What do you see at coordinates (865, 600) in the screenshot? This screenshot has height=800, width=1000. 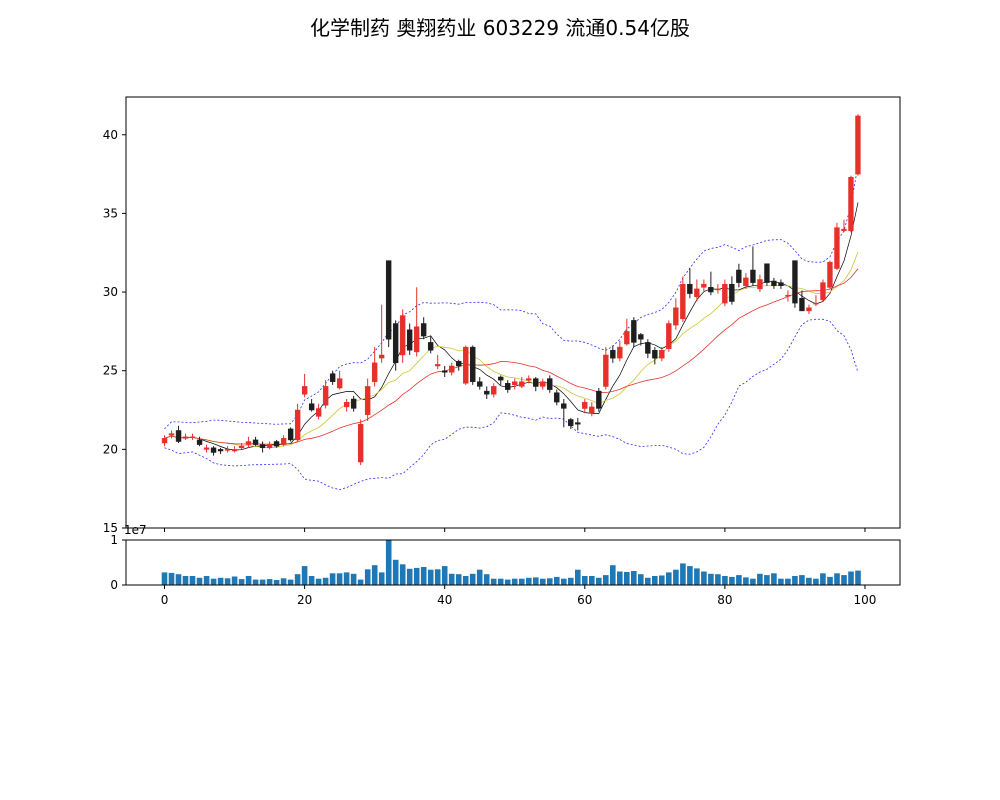 I see `x-tick-label: 100` at bounding box center [865, 600].